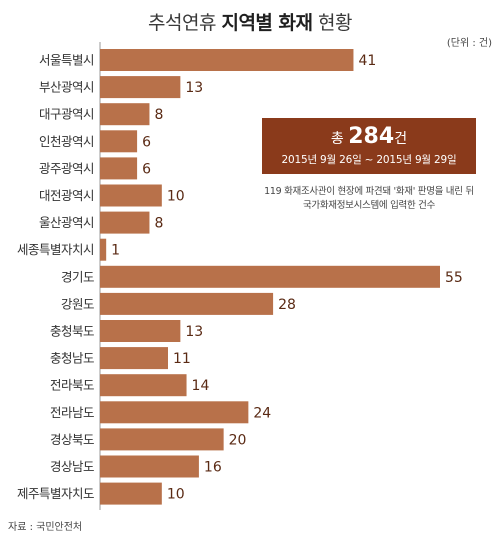 This screenshot has height=539, width=500. I want to click on title-suffix: 현황, so click(335, 23).